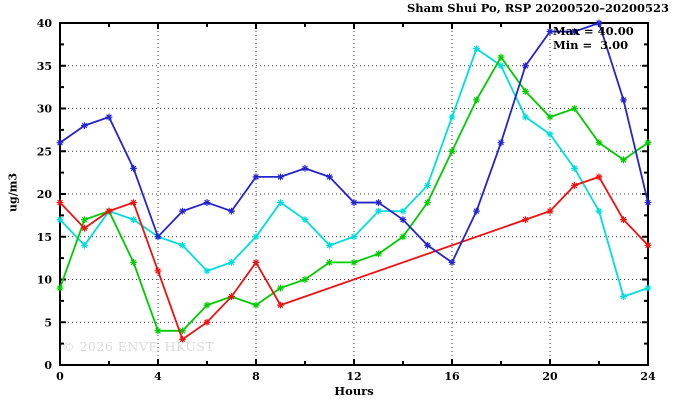  What do you see at coordinates (48, 322) in the screenshot?
I see `y-tick-label: 5` at bounding box center [48, 322].